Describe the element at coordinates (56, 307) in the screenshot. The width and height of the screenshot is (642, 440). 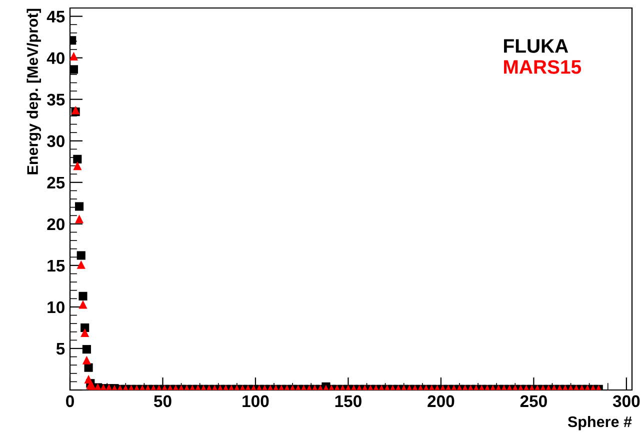
I see `y-tick-label: 10` at that location.